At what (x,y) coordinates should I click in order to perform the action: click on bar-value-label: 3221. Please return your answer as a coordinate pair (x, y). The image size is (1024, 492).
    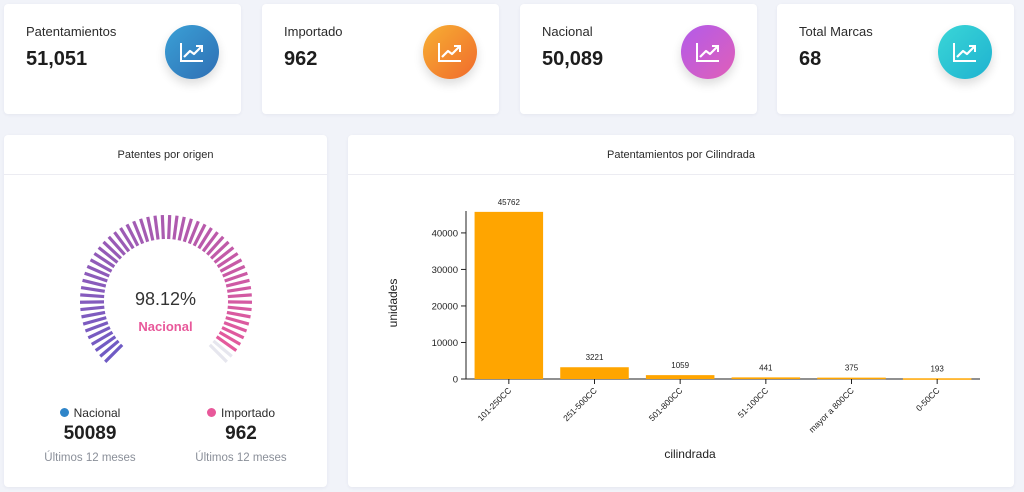
    Looking at the image, I should click on (595, 357).